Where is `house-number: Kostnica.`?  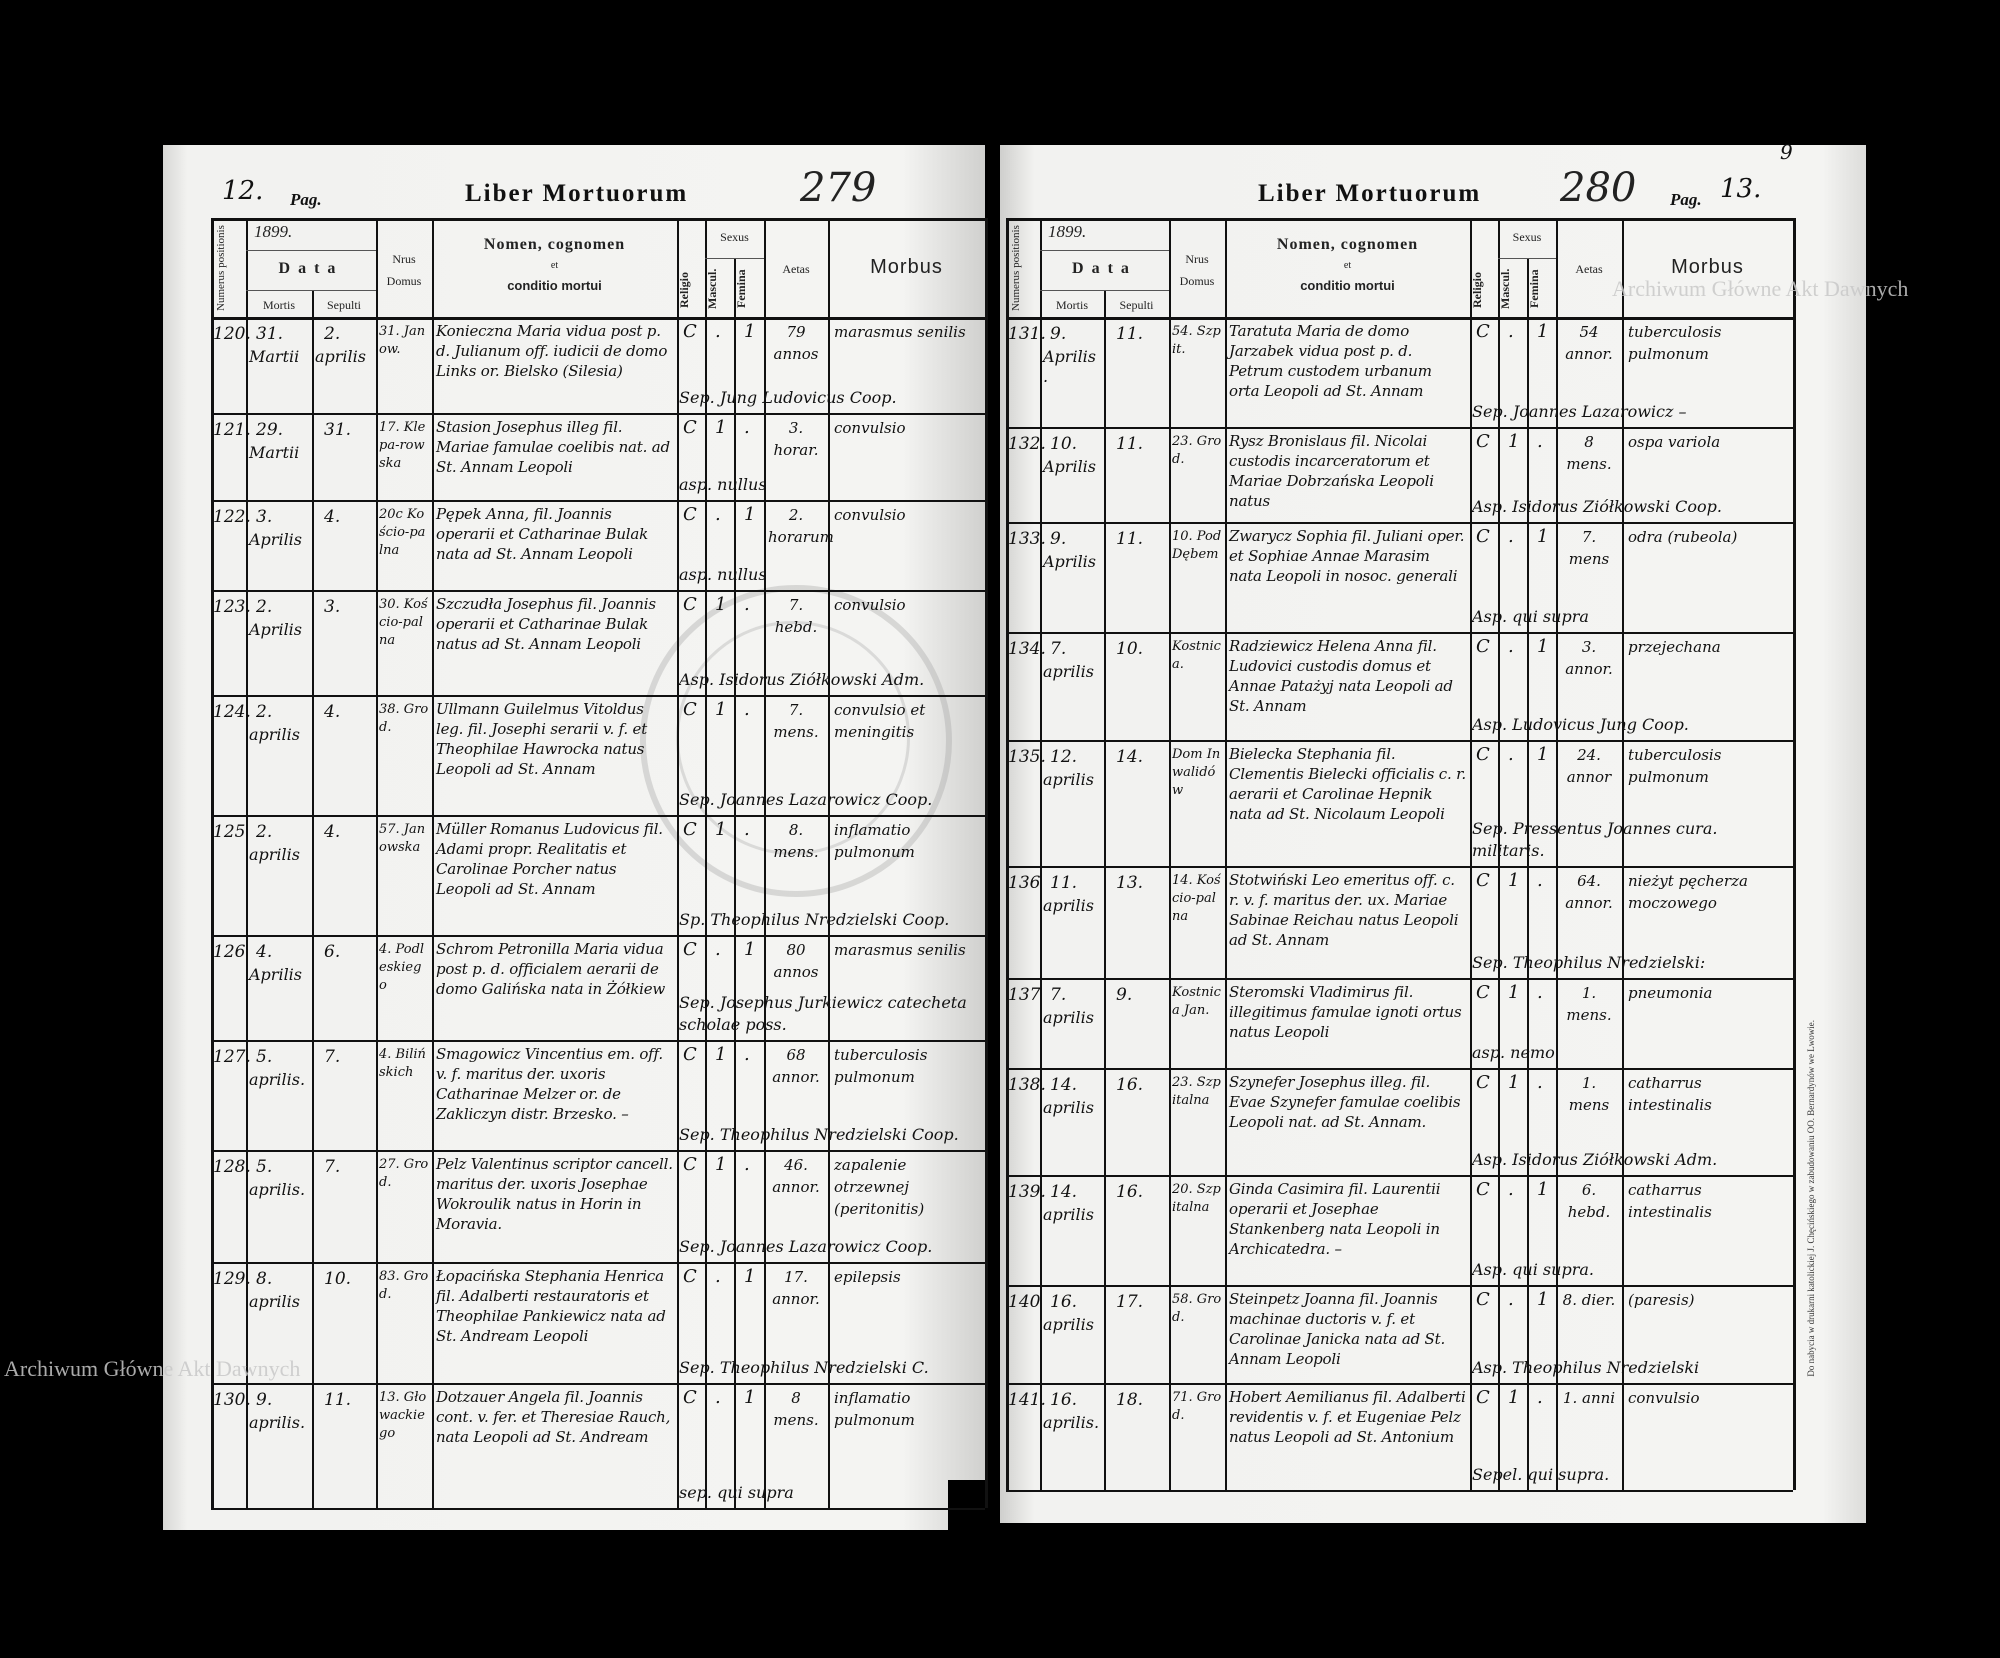
house-number: Kostnica. is located at coordinates (1196, 655).